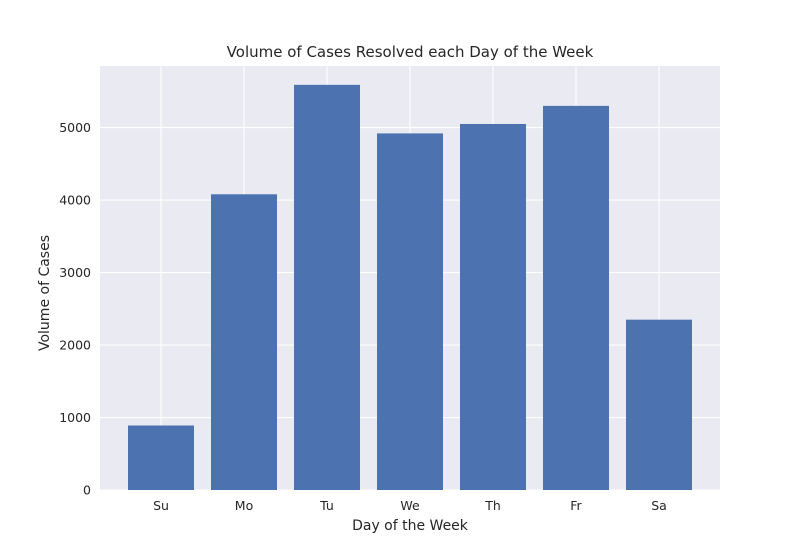 This screenshot has height=554, width=800. What do you see at coordinates (75, 308) in the screenshot?
I see `y-tick-labels: 0 1000 2000 3000 4000 5000` at bounding box center [75, 308].